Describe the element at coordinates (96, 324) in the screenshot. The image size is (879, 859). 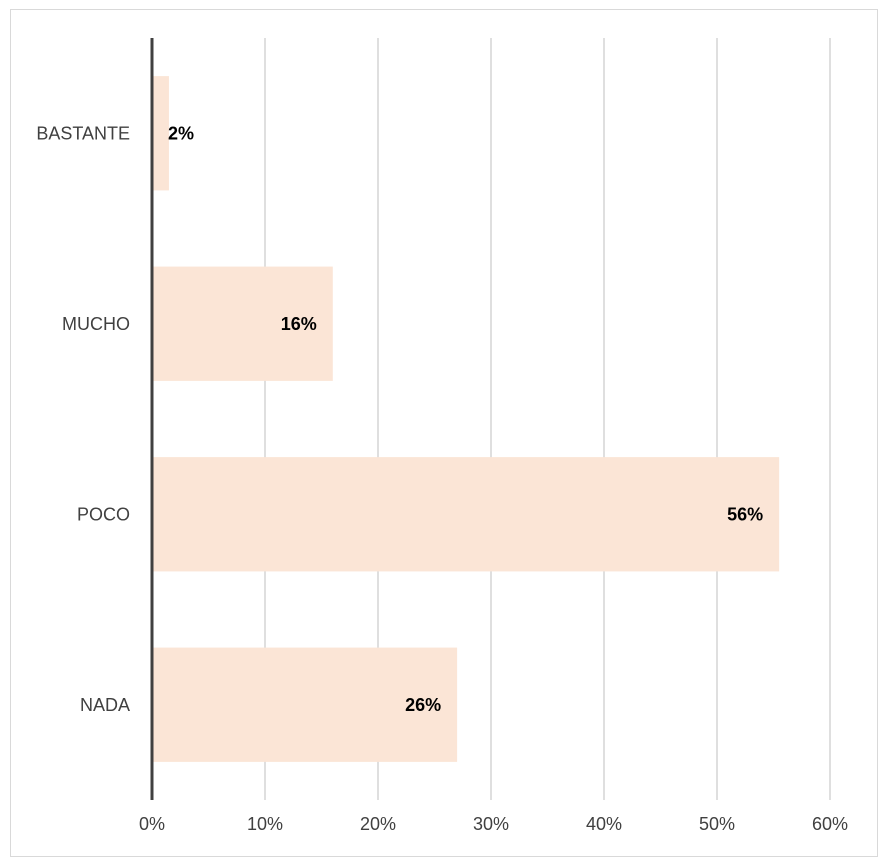
I see `category-label: MUCHO` at that location.